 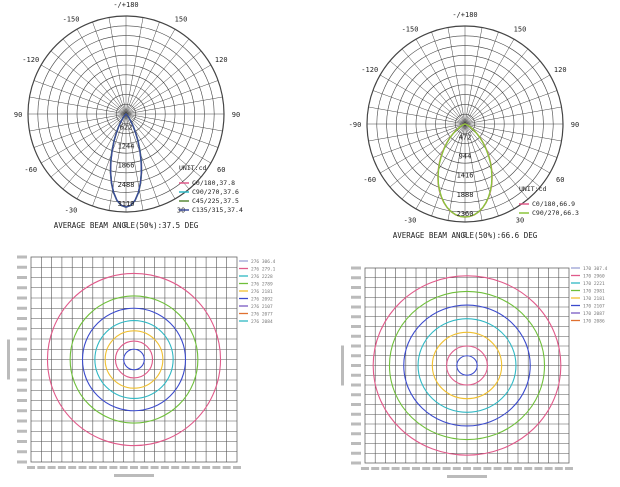 I want to click on polar-angle-label: 90, so click(x=575, y=125).